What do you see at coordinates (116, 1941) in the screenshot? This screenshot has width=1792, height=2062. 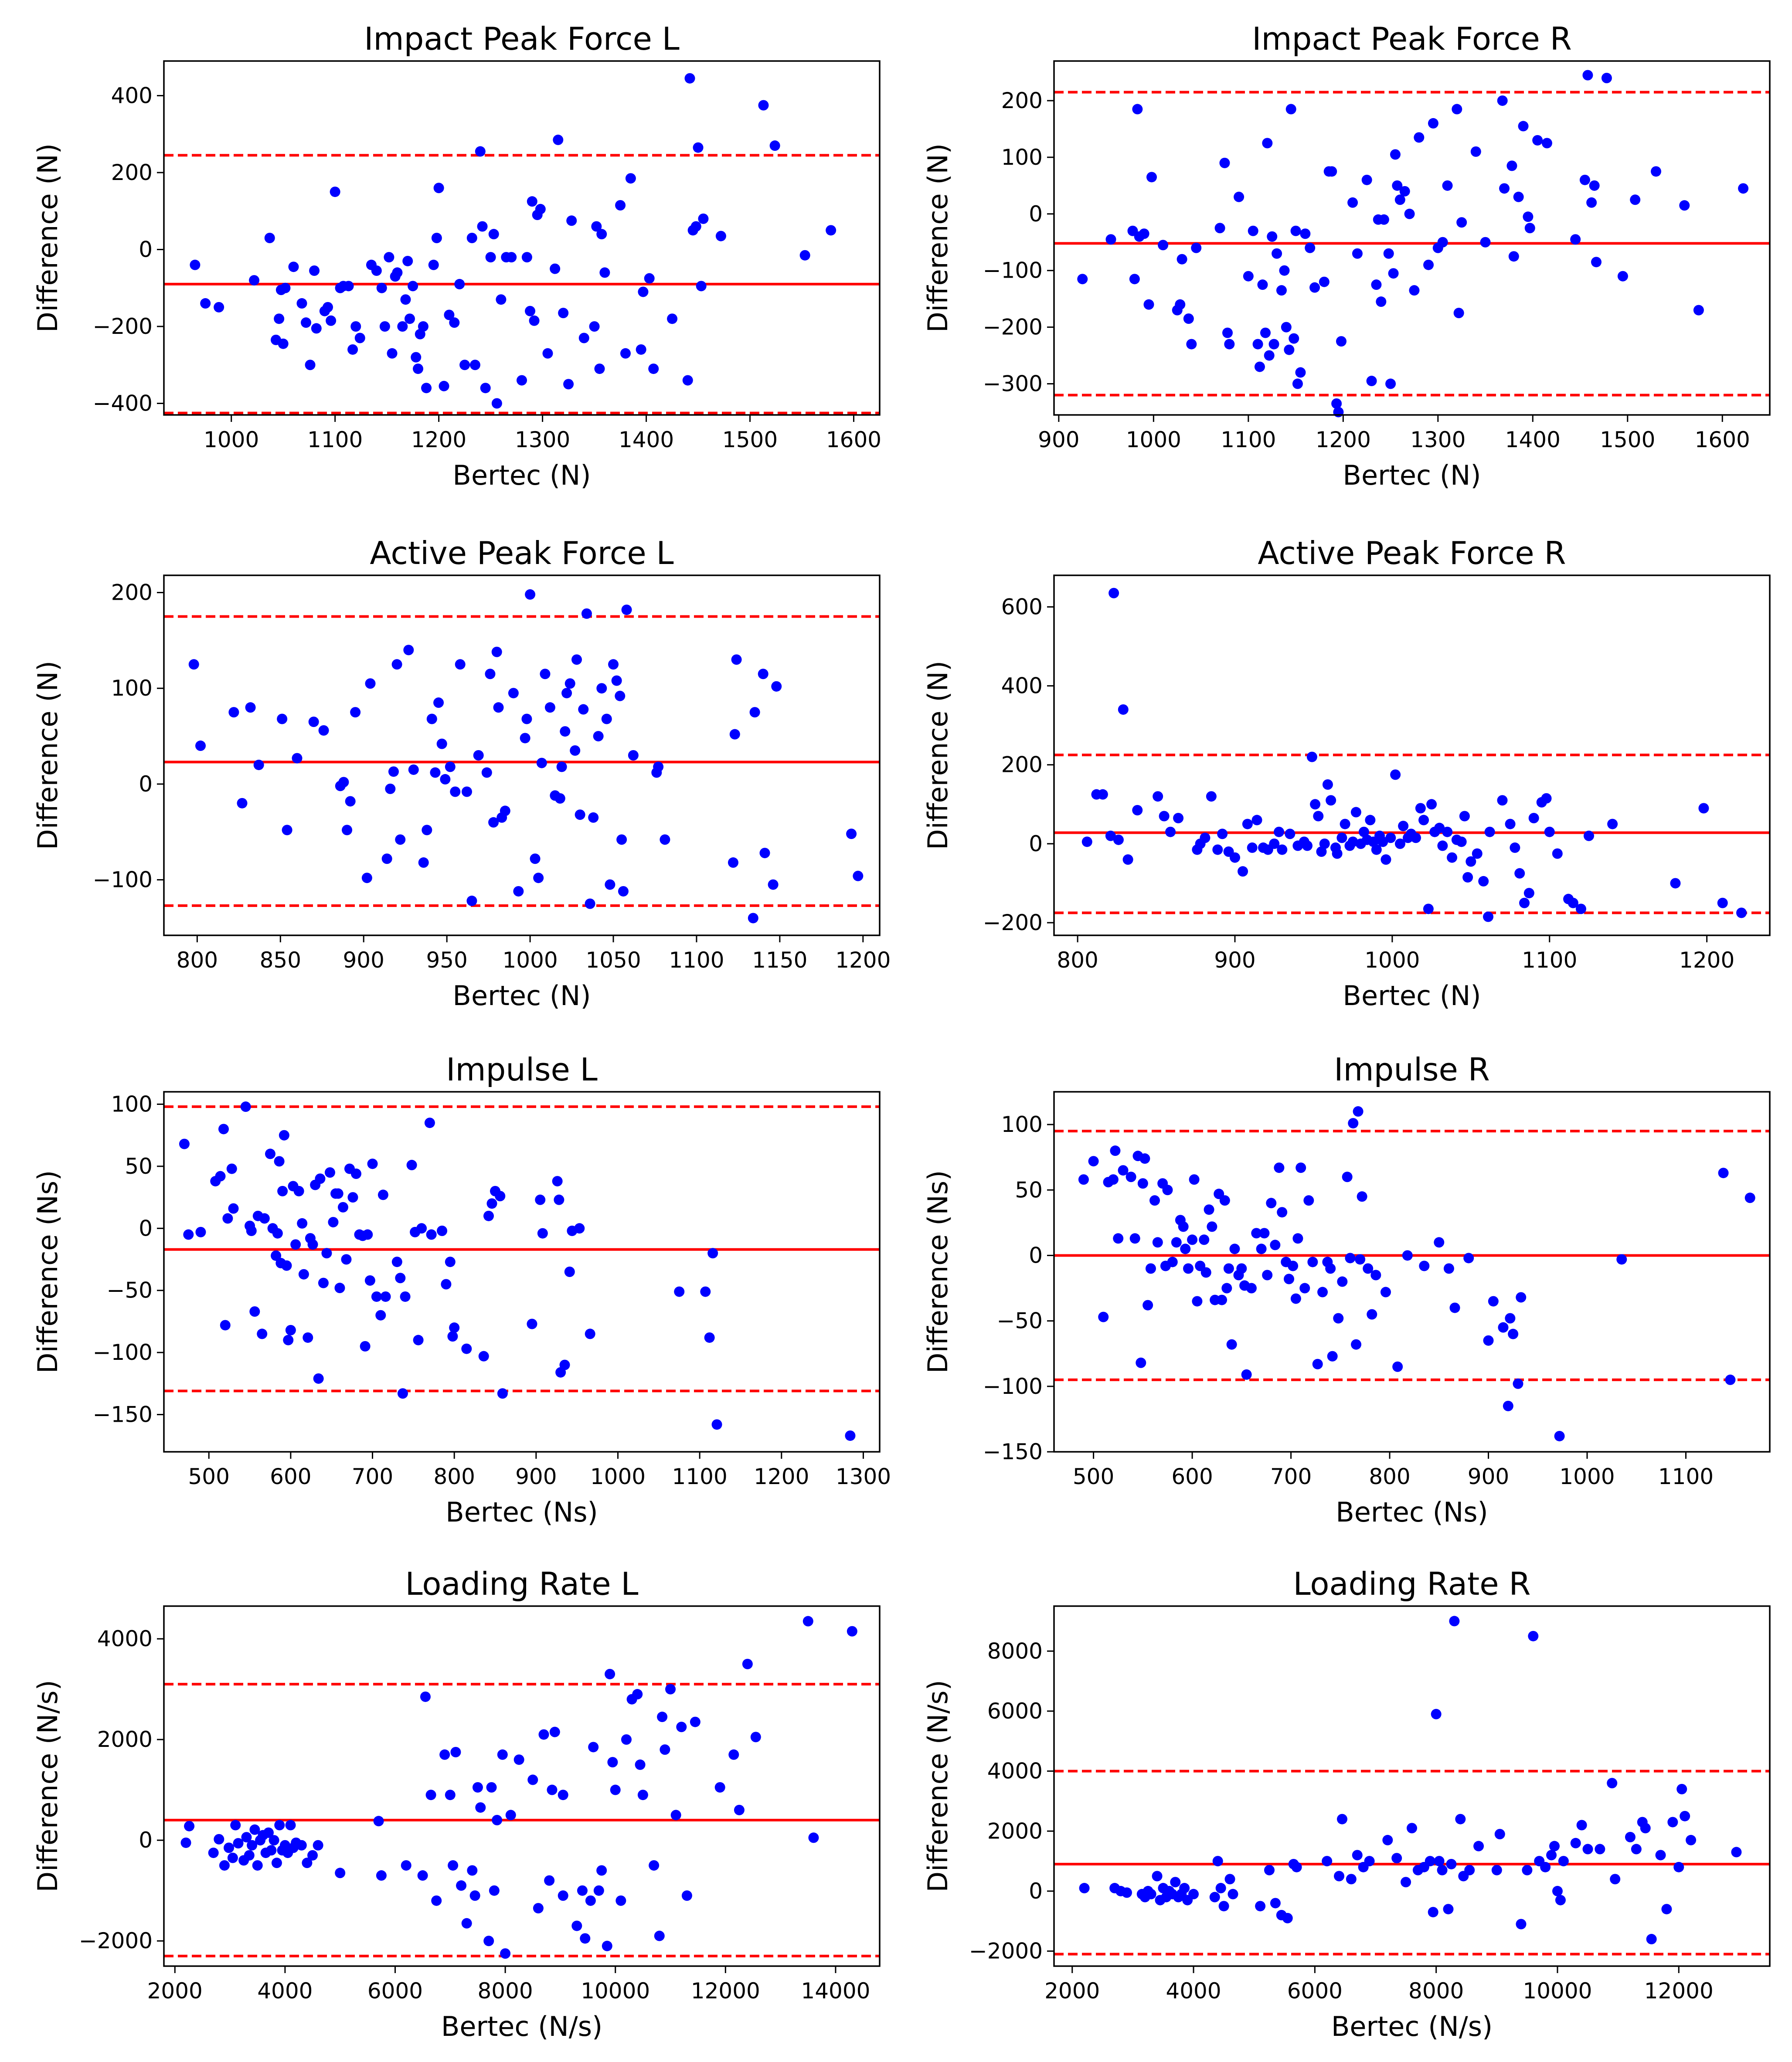 I see `y-tick-label: −2000` at bounding box center [116, 1941].